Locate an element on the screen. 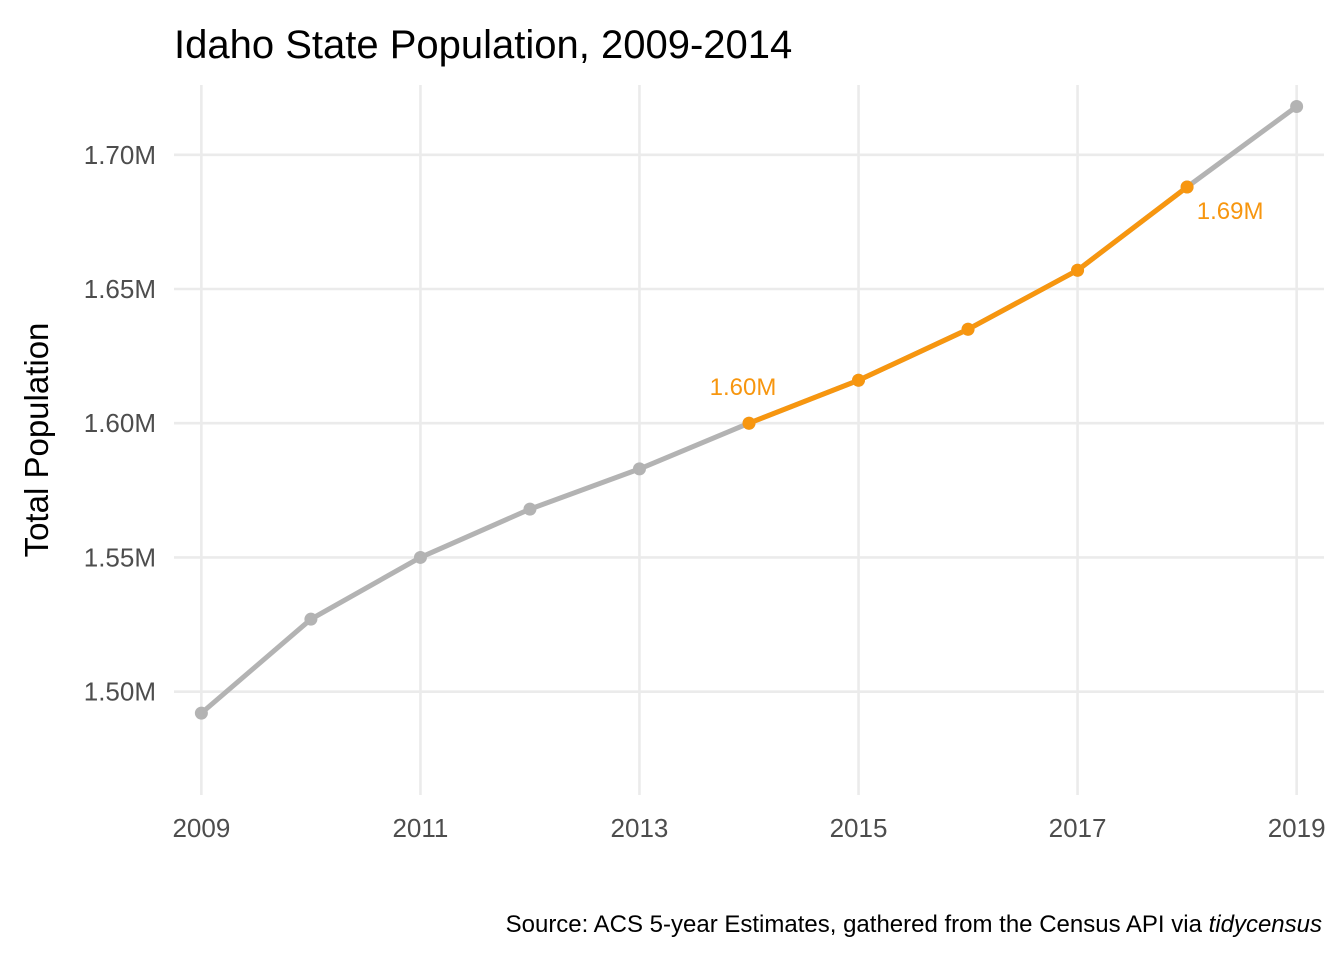  y-tick-label: 1.70M is located at coordinates (120, 155).